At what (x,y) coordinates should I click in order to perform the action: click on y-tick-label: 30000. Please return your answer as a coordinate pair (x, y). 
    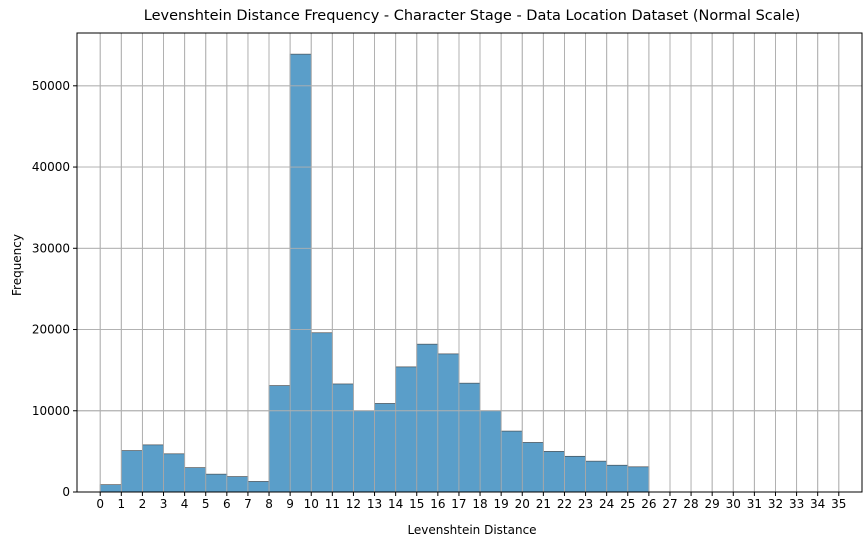
    Looking at the image, I should click on (51, 248).